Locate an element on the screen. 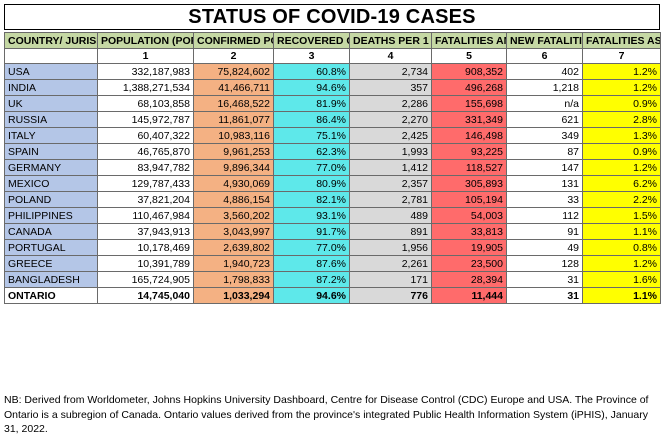  cell-recovered: 60.8% is located at coordinates (311, 71).